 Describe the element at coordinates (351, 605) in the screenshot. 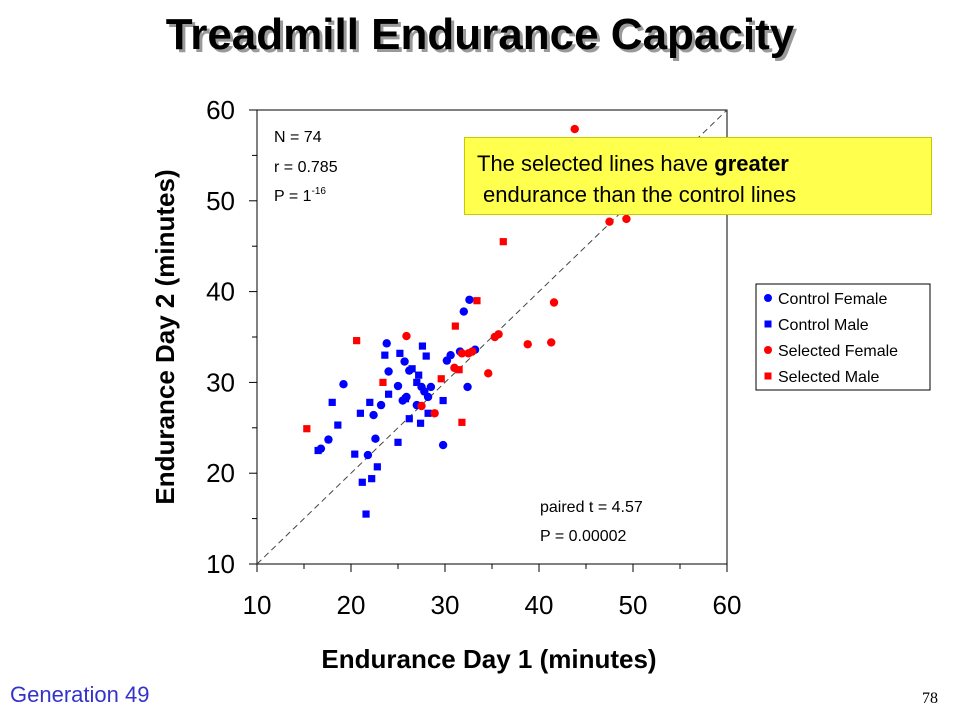

I see `x-tick-label: 20` at that location.